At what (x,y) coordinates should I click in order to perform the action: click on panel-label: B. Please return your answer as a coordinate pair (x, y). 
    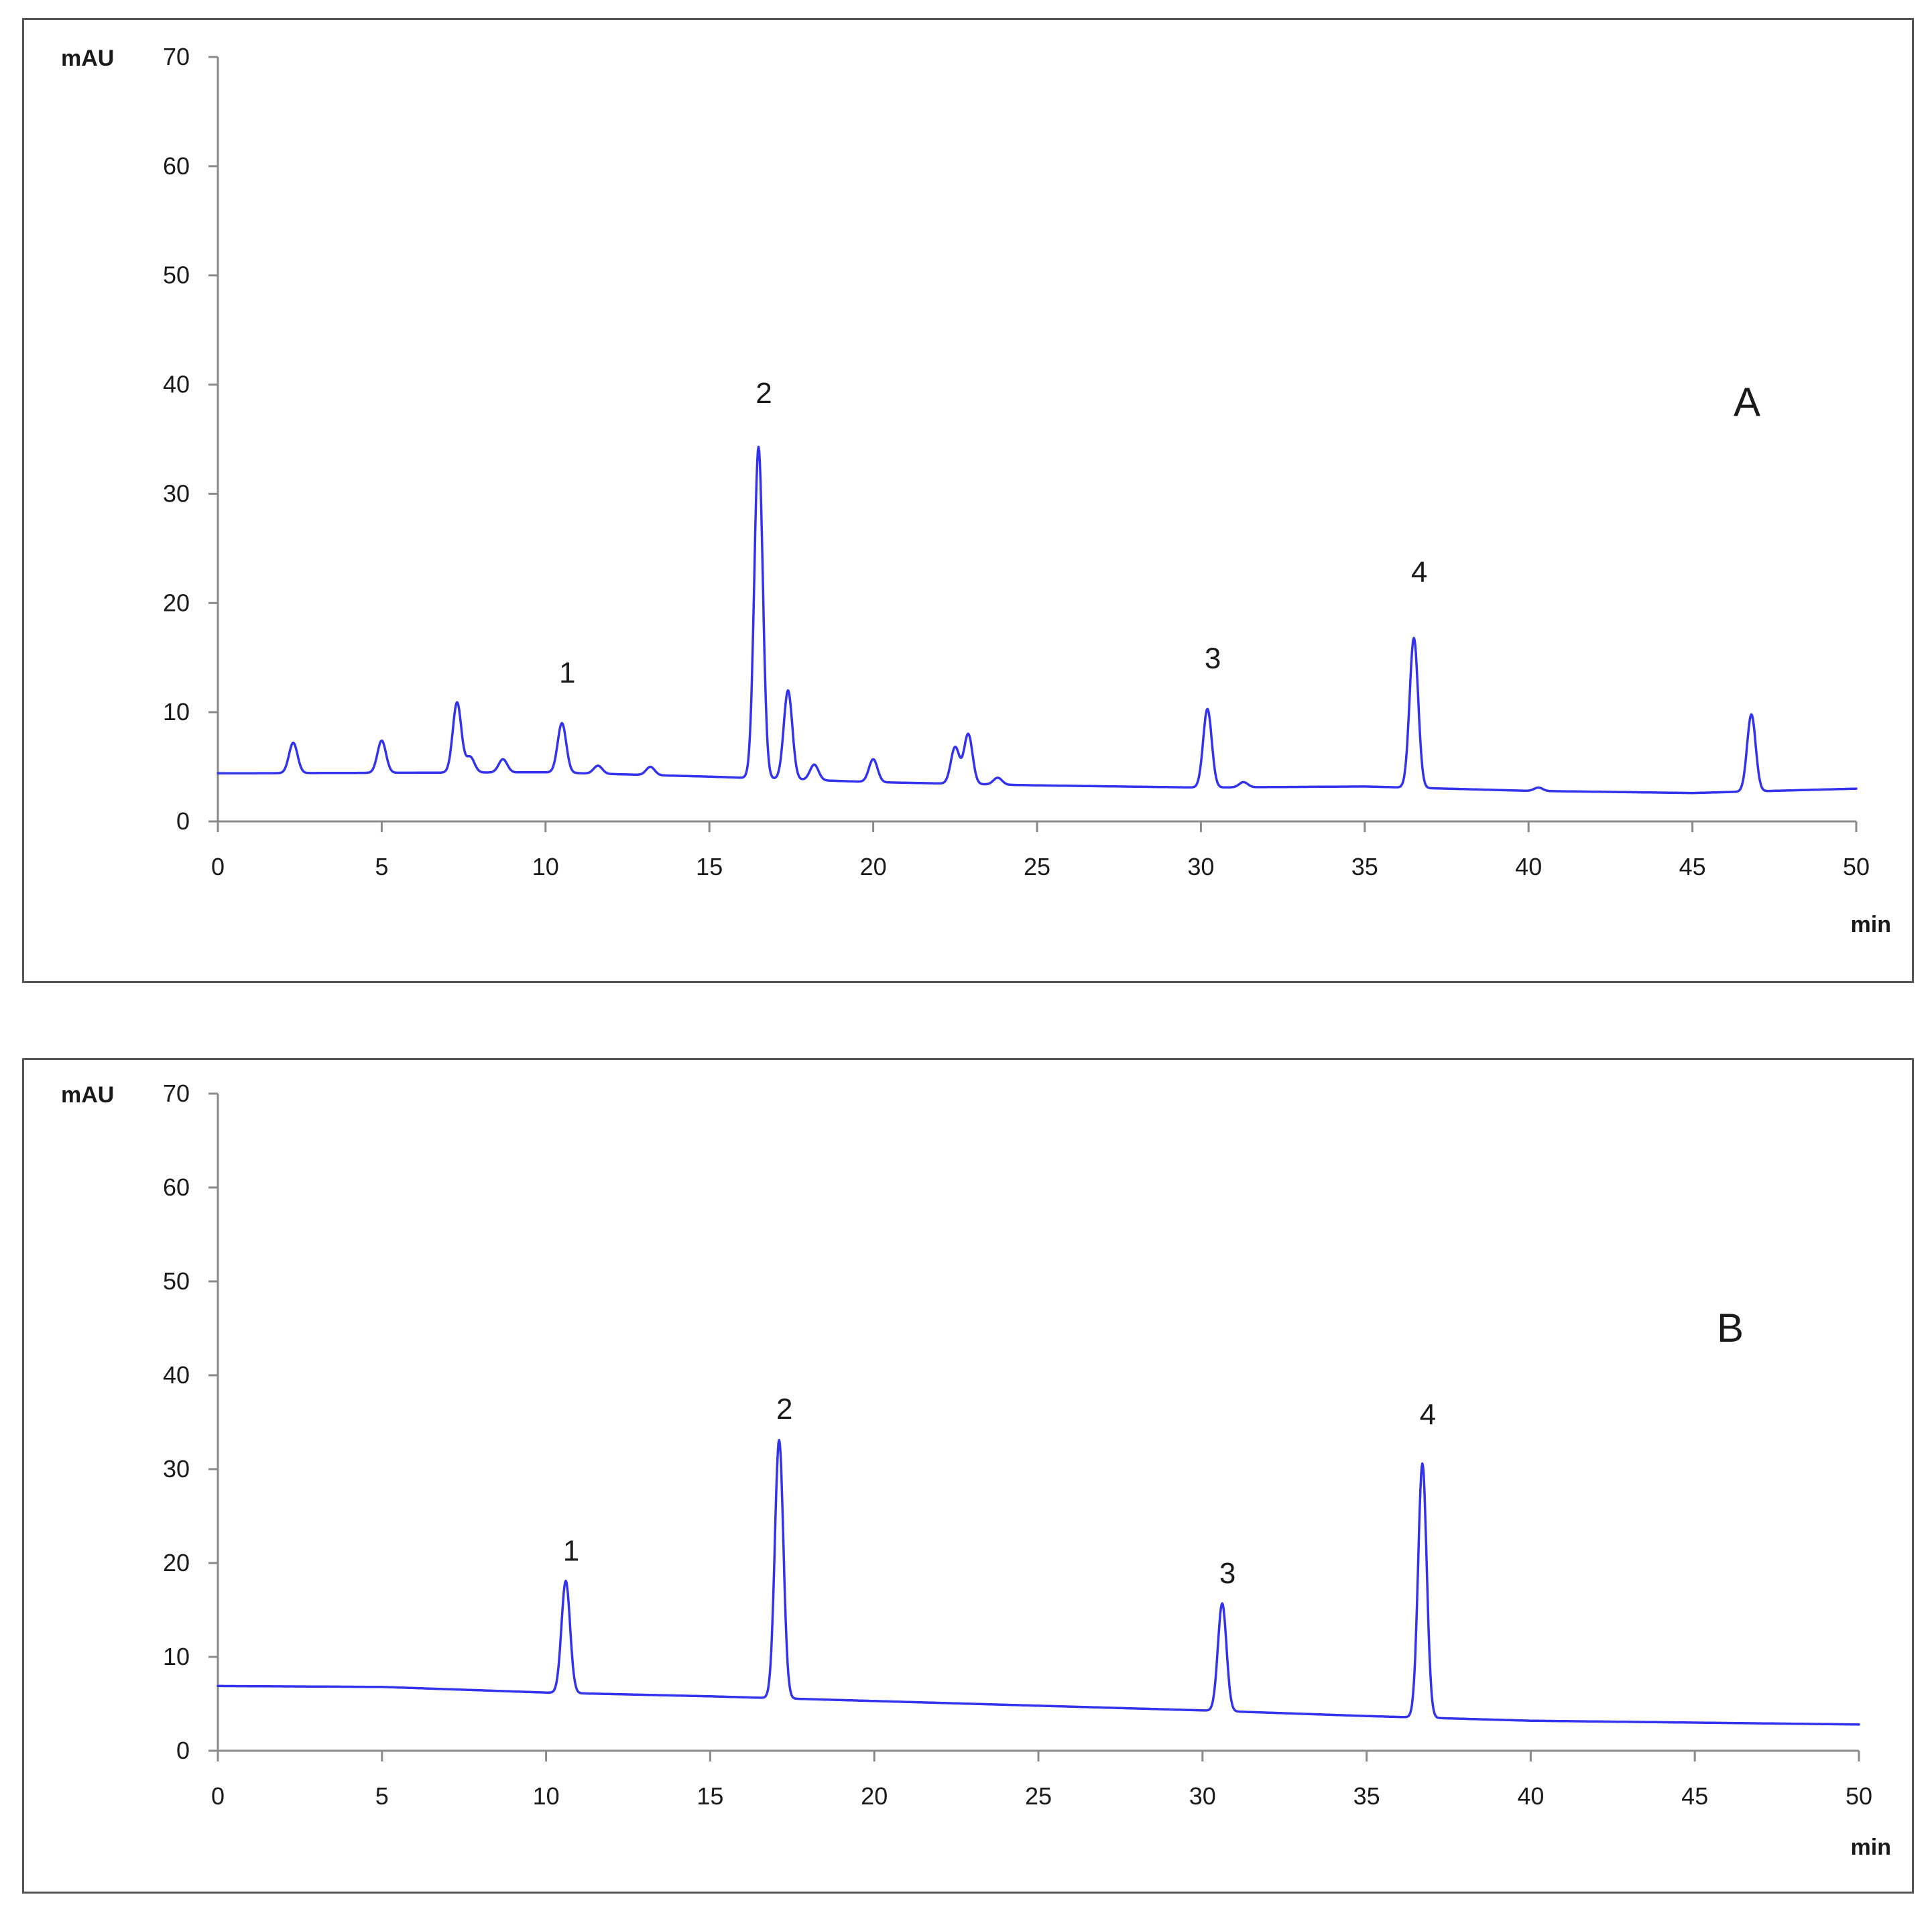
    Looking at the image, I should click on (1730, 1328).